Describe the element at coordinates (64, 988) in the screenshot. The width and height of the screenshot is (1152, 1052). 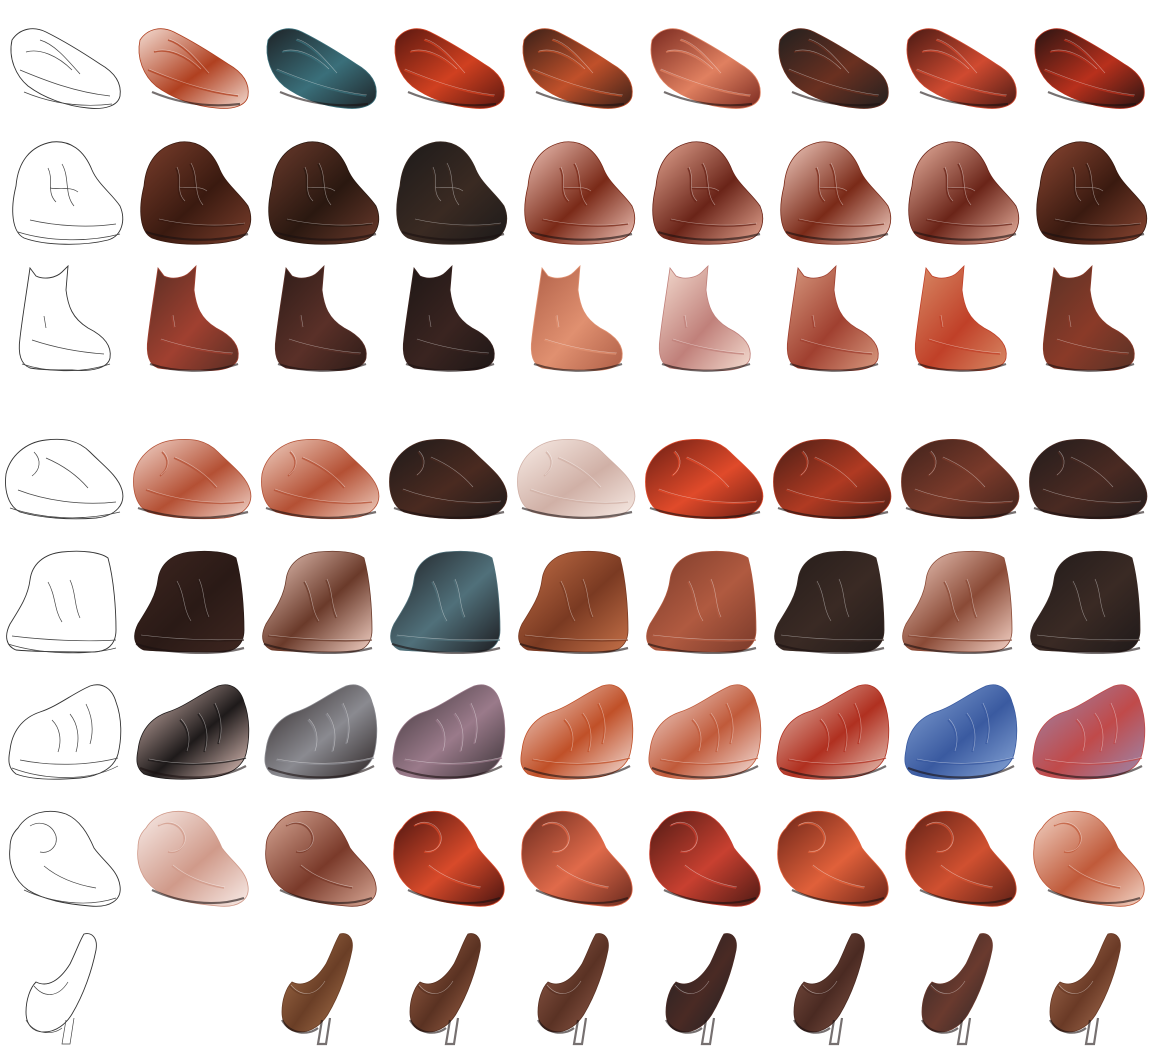
I see `edge-sketch-high-heel` at that location.